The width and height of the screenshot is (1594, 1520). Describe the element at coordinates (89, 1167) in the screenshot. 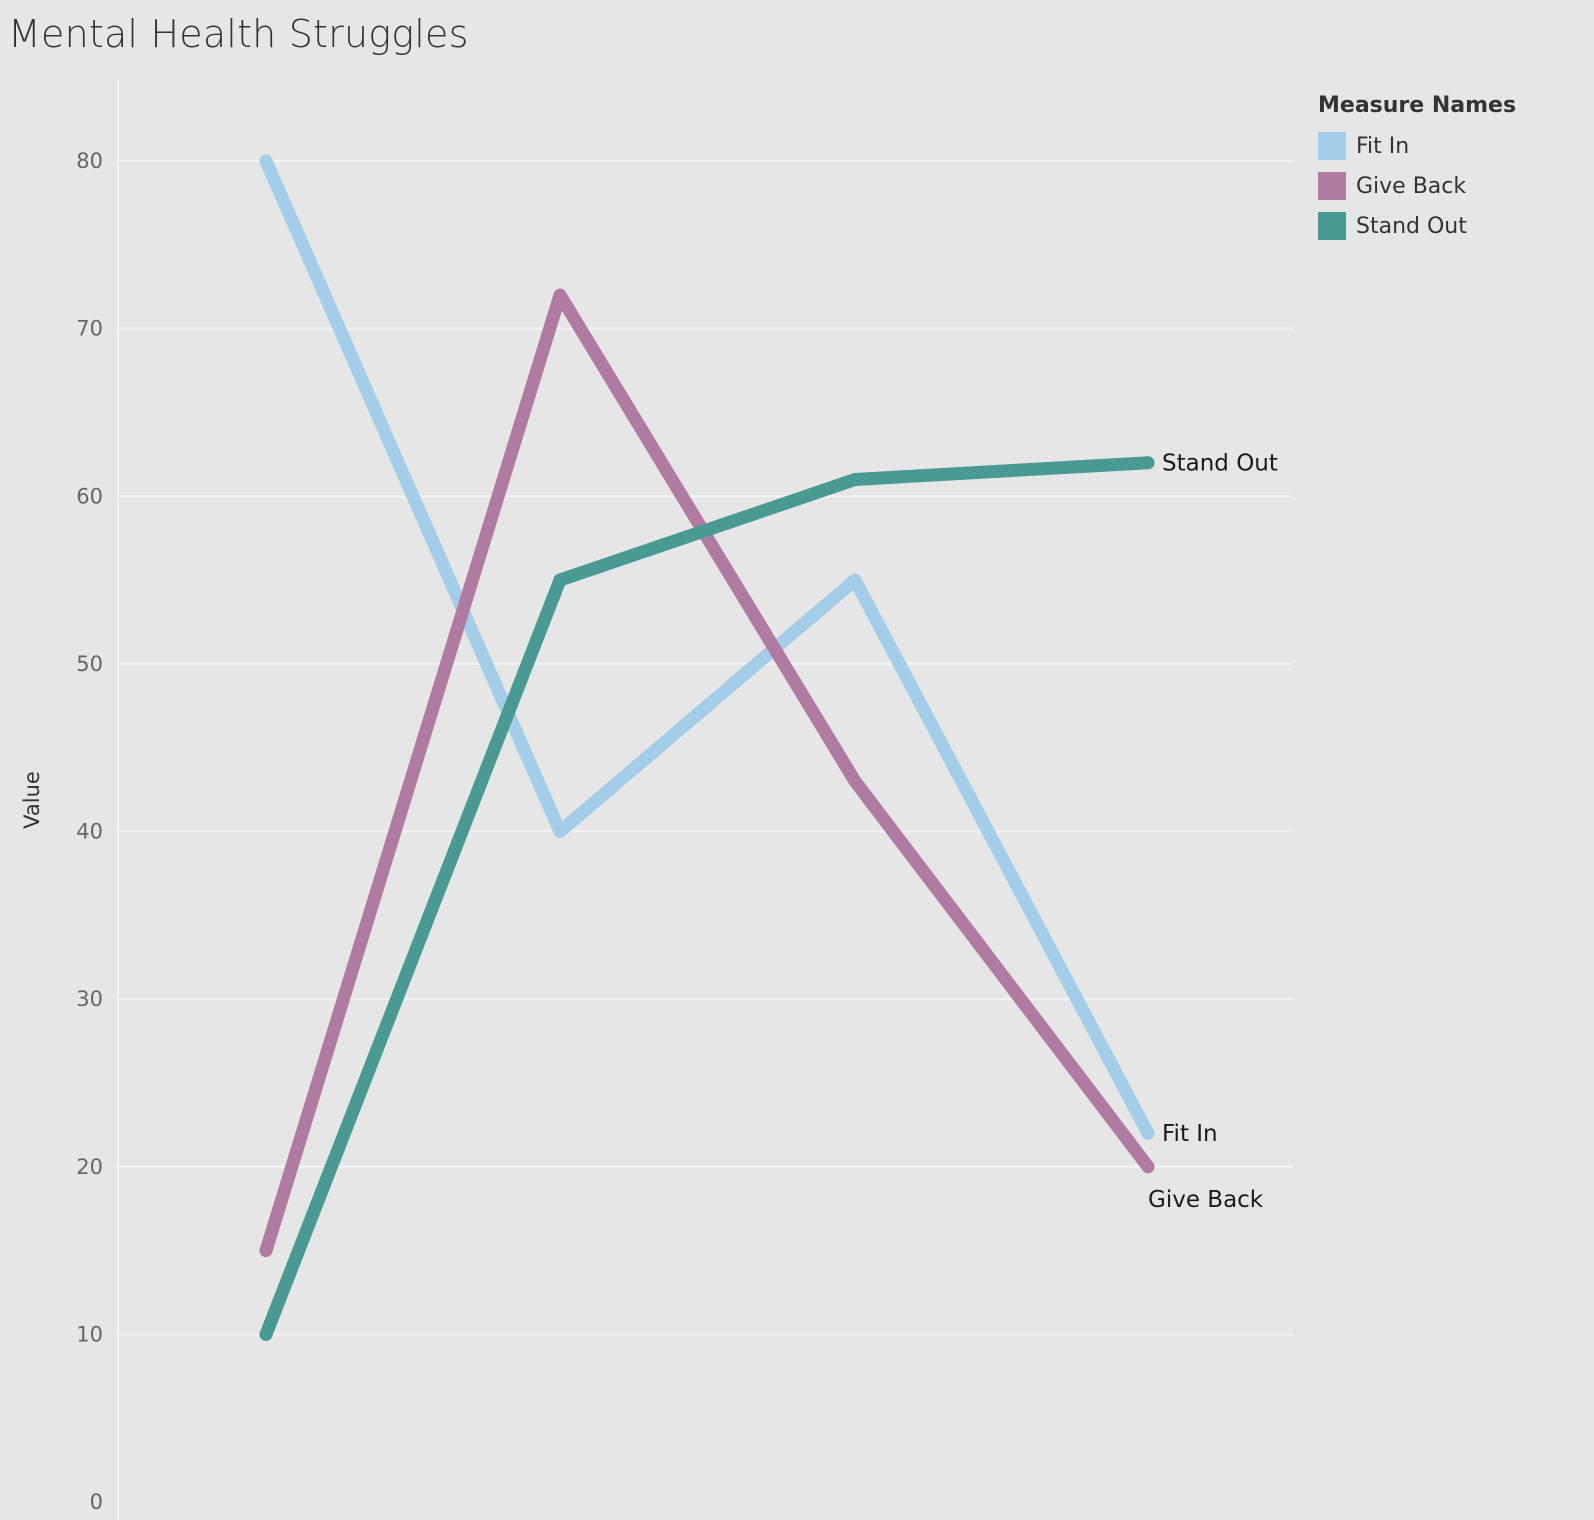

I see `y-tick-label-20: 20` at that location.